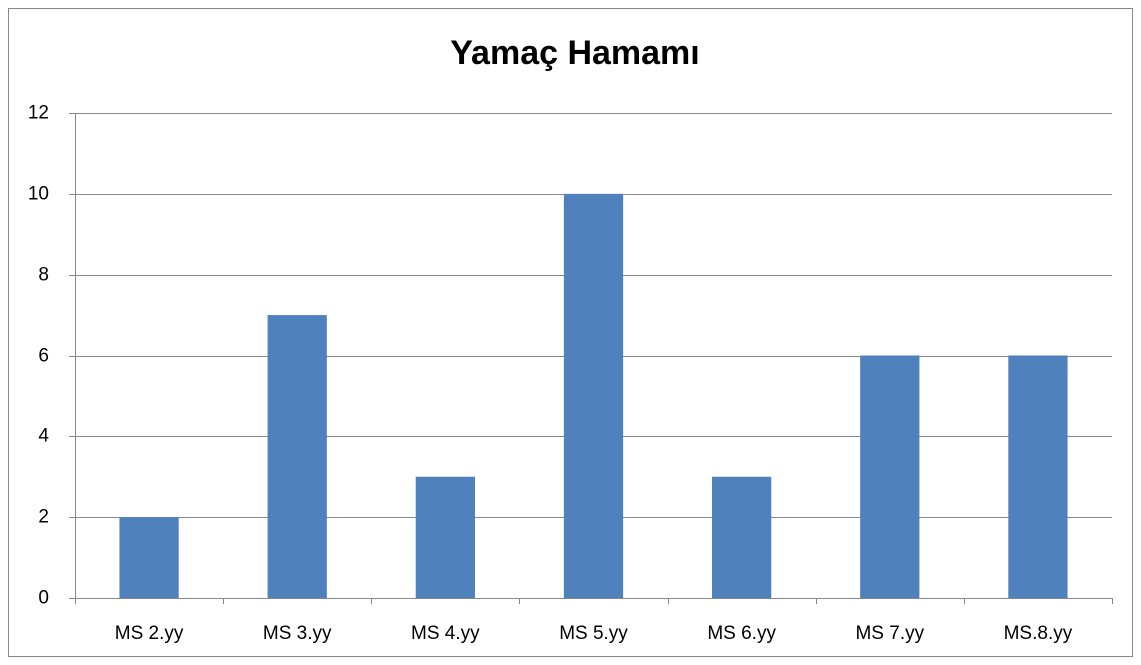 The image size is (1141, 665). I want to click on y-tick-label: 0, so click(43, 598).